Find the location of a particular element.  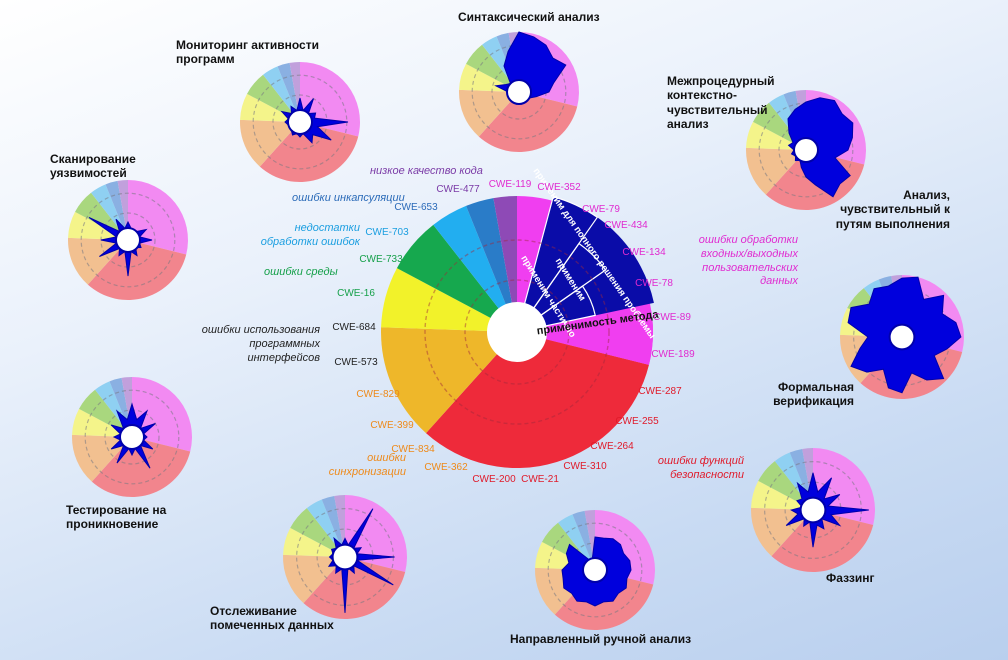

method-chart-path-sensitive is located at coordinates (902, 337).